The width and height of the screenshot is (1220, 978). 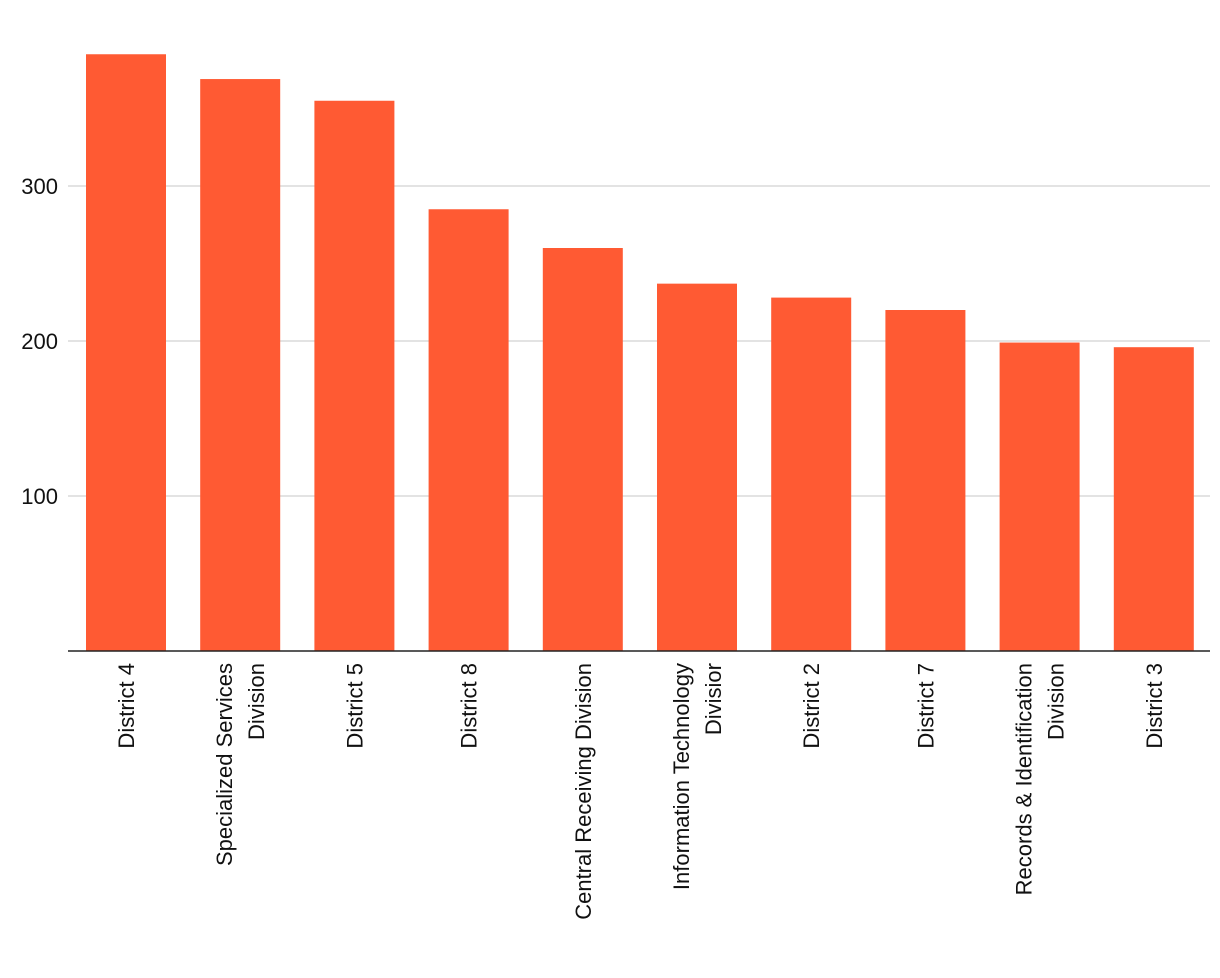 I want to click on x-tick-label: District 4, so click(x=126, y=706).